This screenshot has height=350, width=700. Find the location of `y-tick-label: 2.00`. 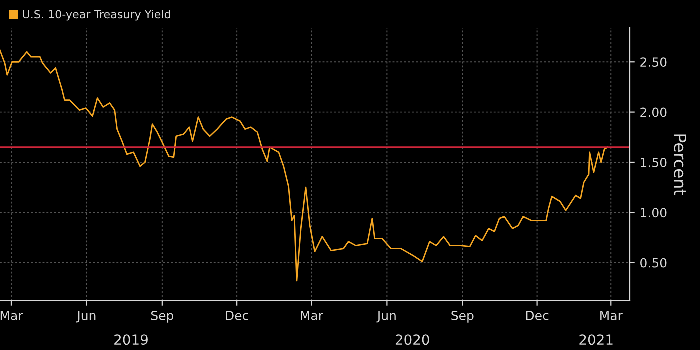

y-tick-label: 2.00 is located at coordinates (653, 113).